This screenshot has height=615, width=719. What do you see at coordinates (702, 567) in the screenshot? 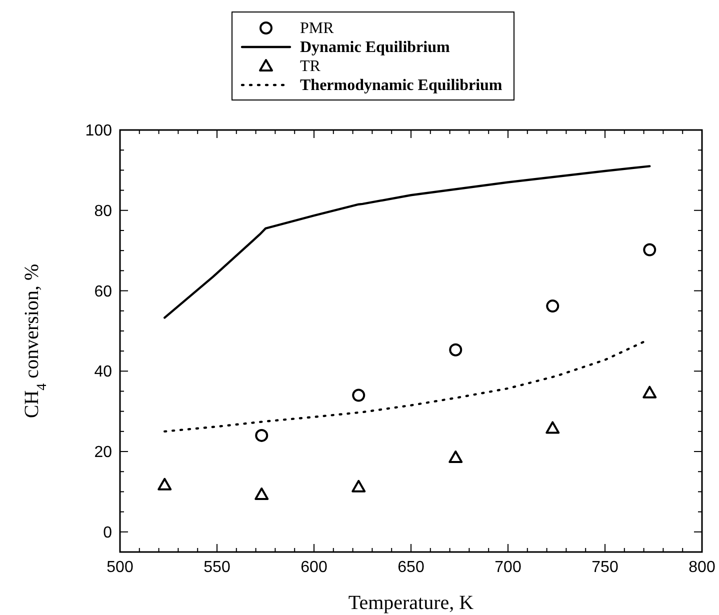
I see `x-tick-label: 800` at bounding box center [702, 567].